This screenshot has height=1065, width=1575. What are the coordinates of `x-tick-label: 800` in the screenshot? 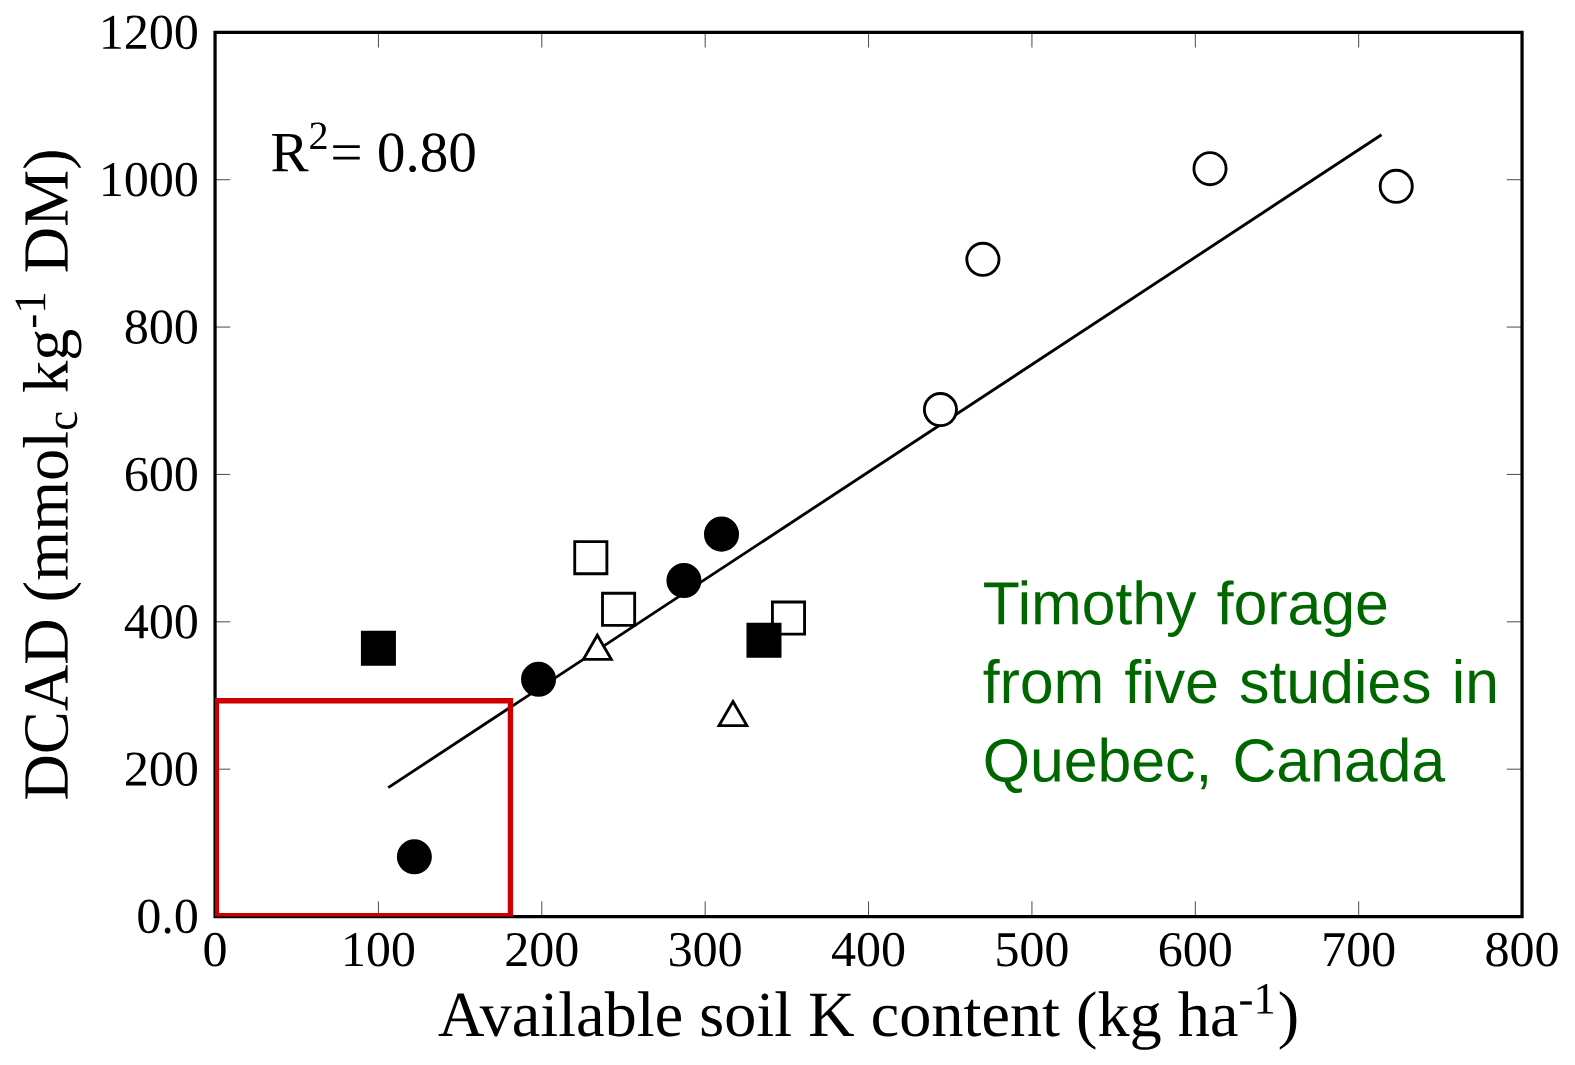 It's located at (1522, 949).